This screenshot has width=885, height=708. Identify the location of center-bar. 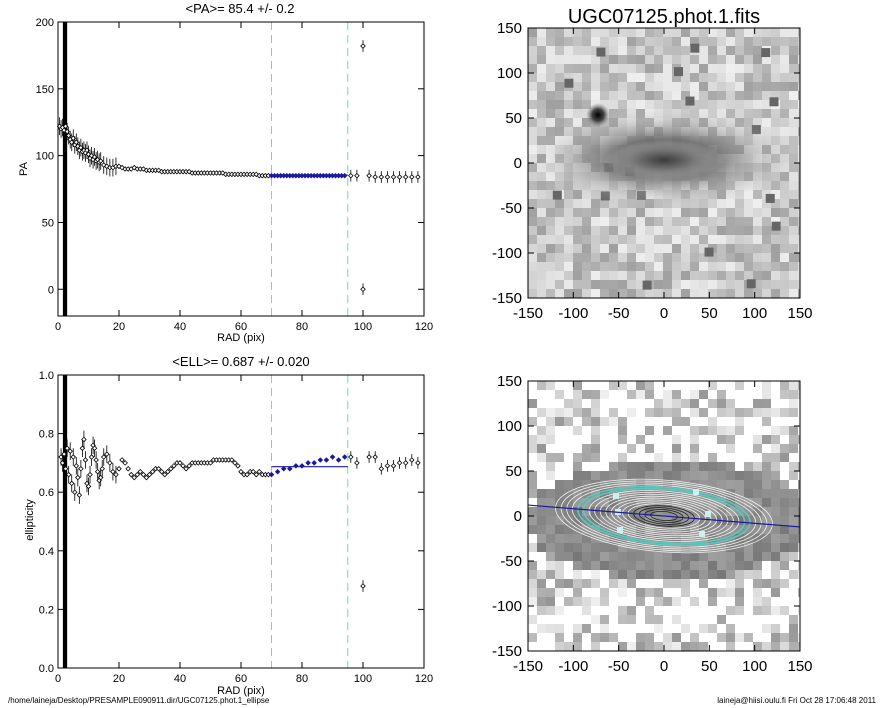
(65, 169).